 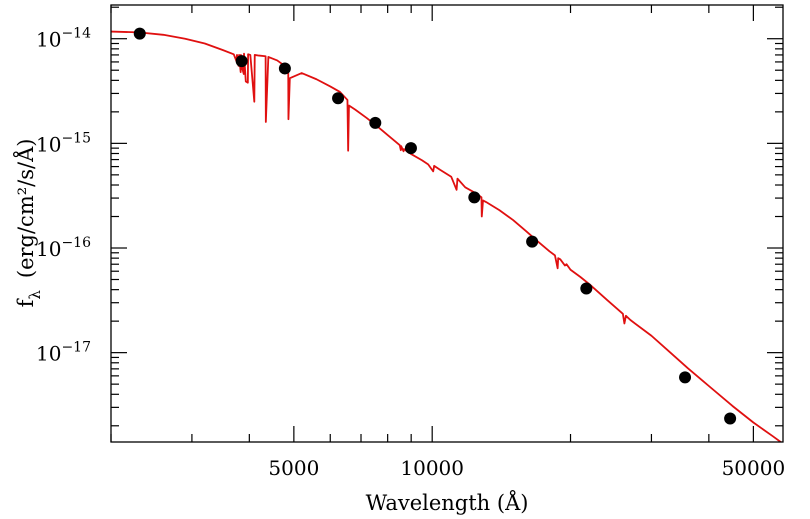 I want to click on x-tick-labels: 5000 10000 50000, so click(x=526, y=468).